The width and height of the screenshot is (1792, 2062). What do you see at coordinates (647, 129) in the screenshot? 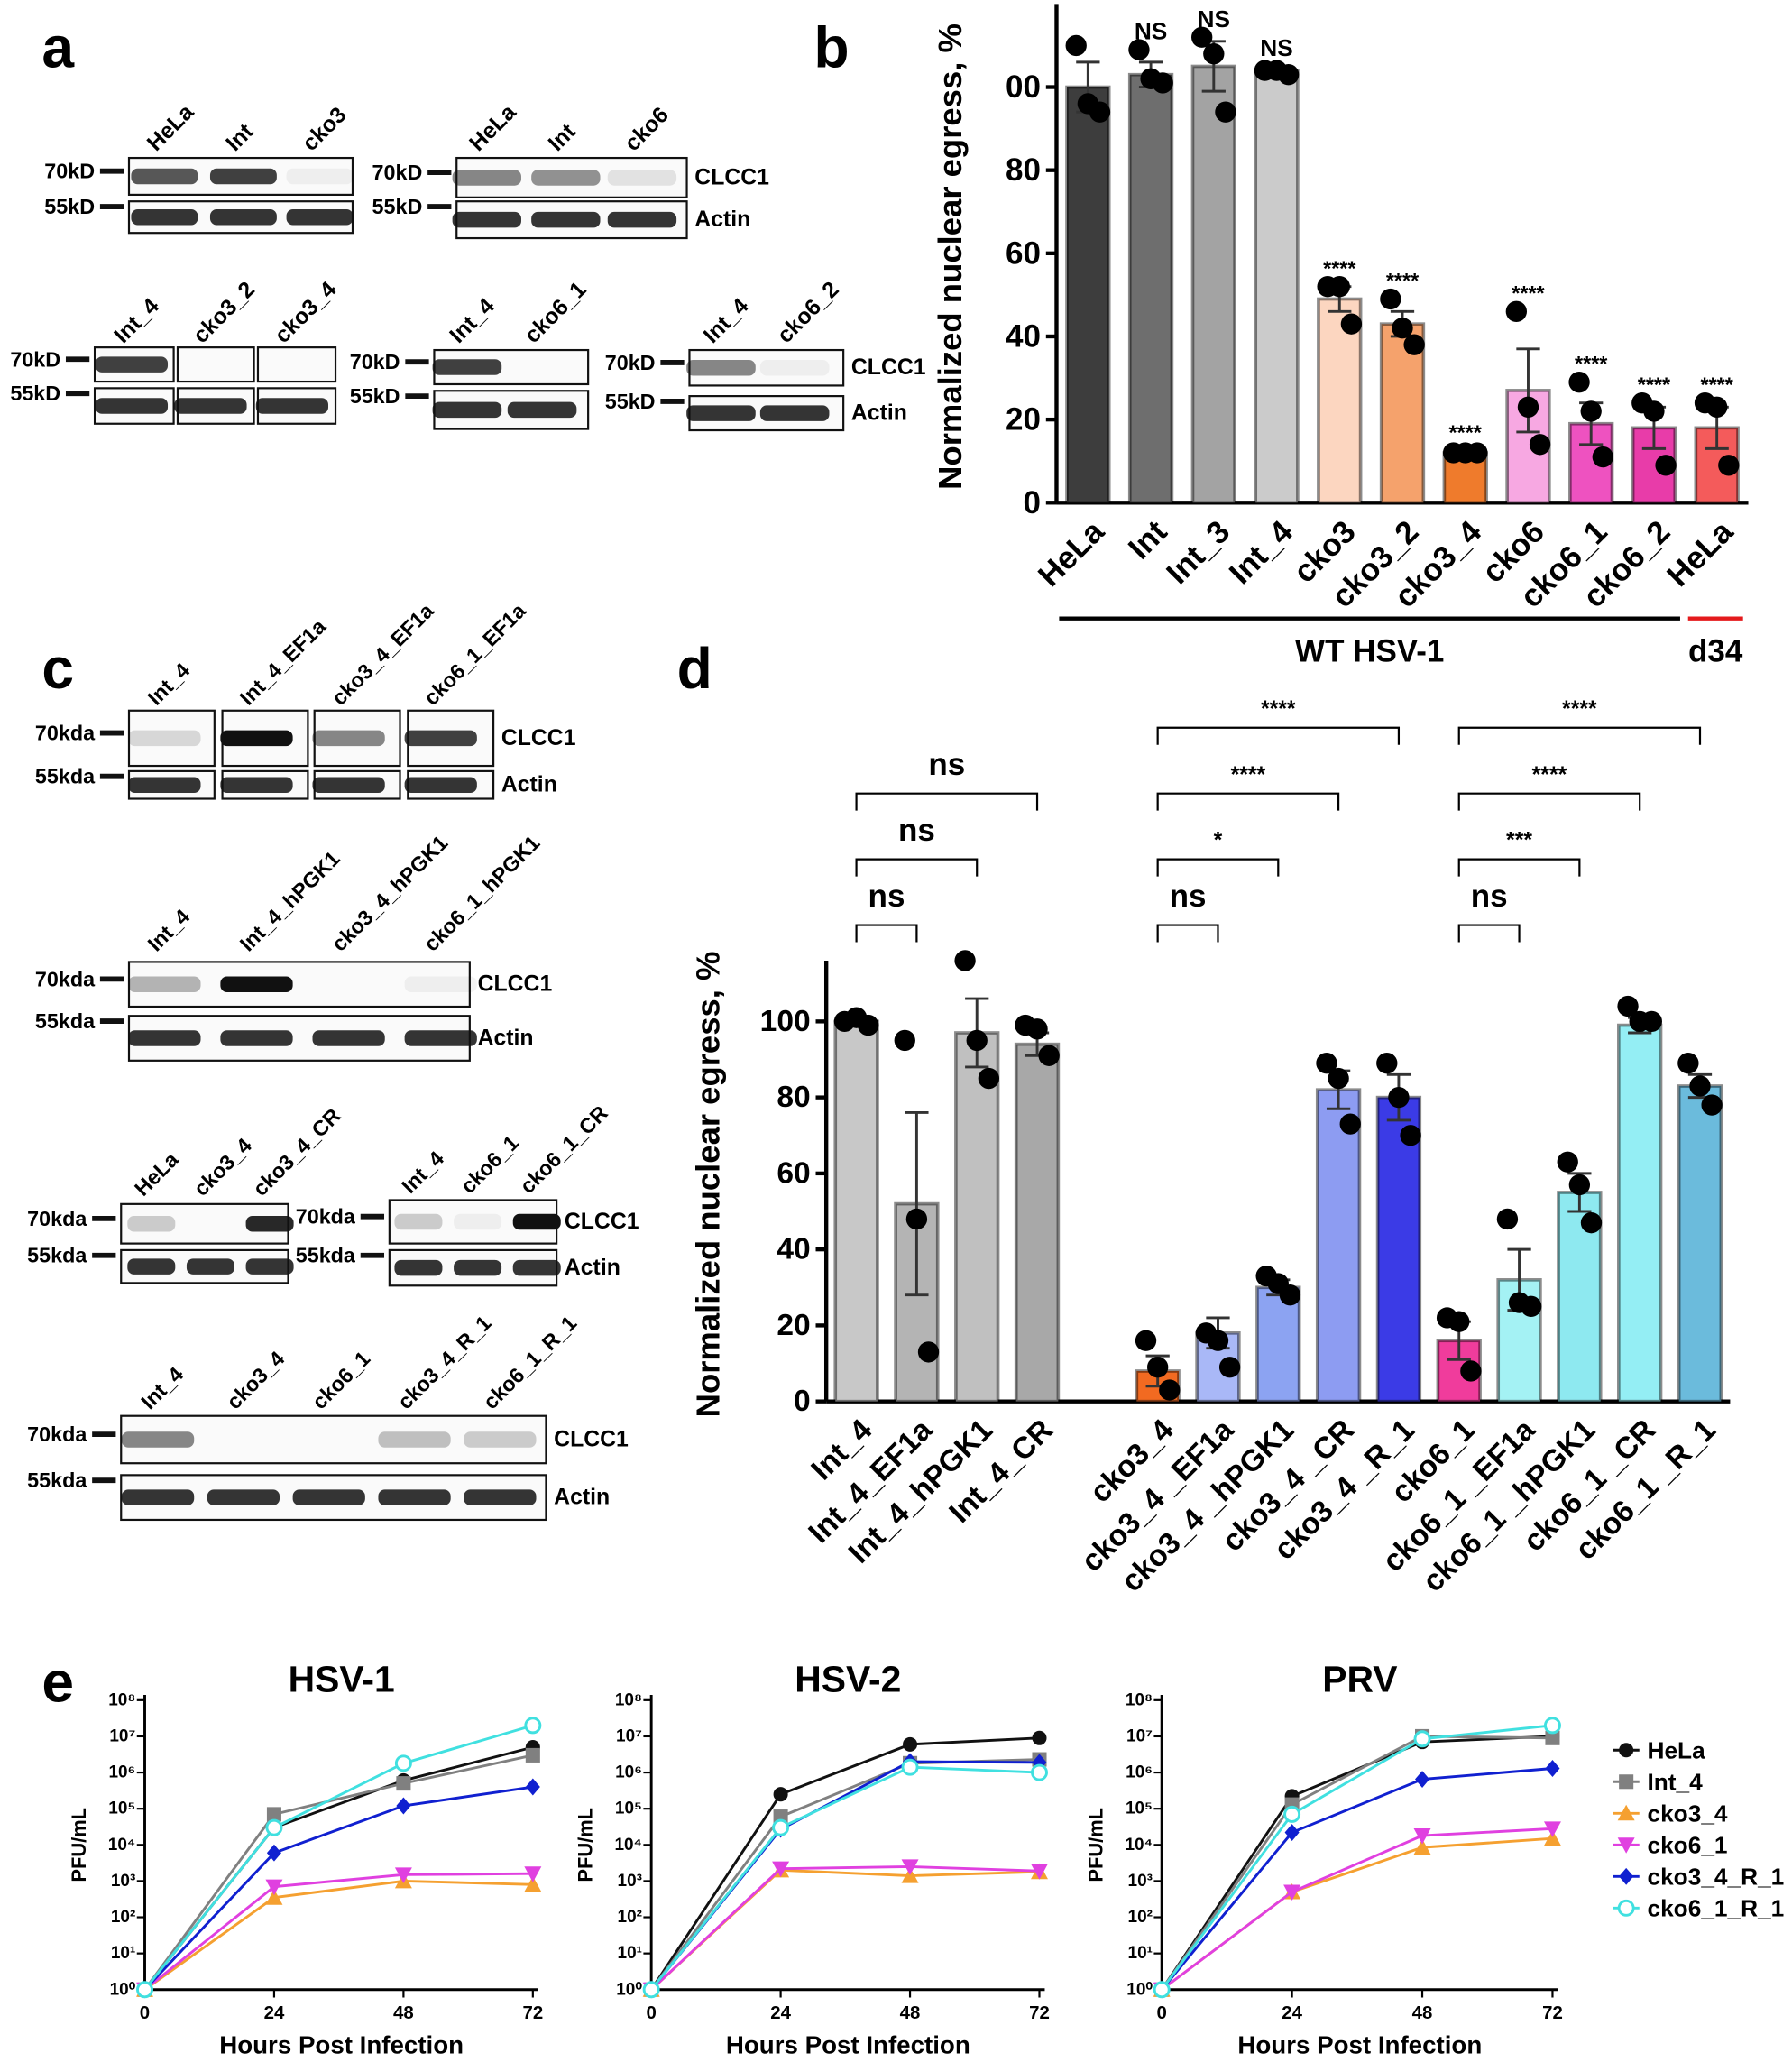
I see `lane-label: cko6` at bounding box center [647, 129].